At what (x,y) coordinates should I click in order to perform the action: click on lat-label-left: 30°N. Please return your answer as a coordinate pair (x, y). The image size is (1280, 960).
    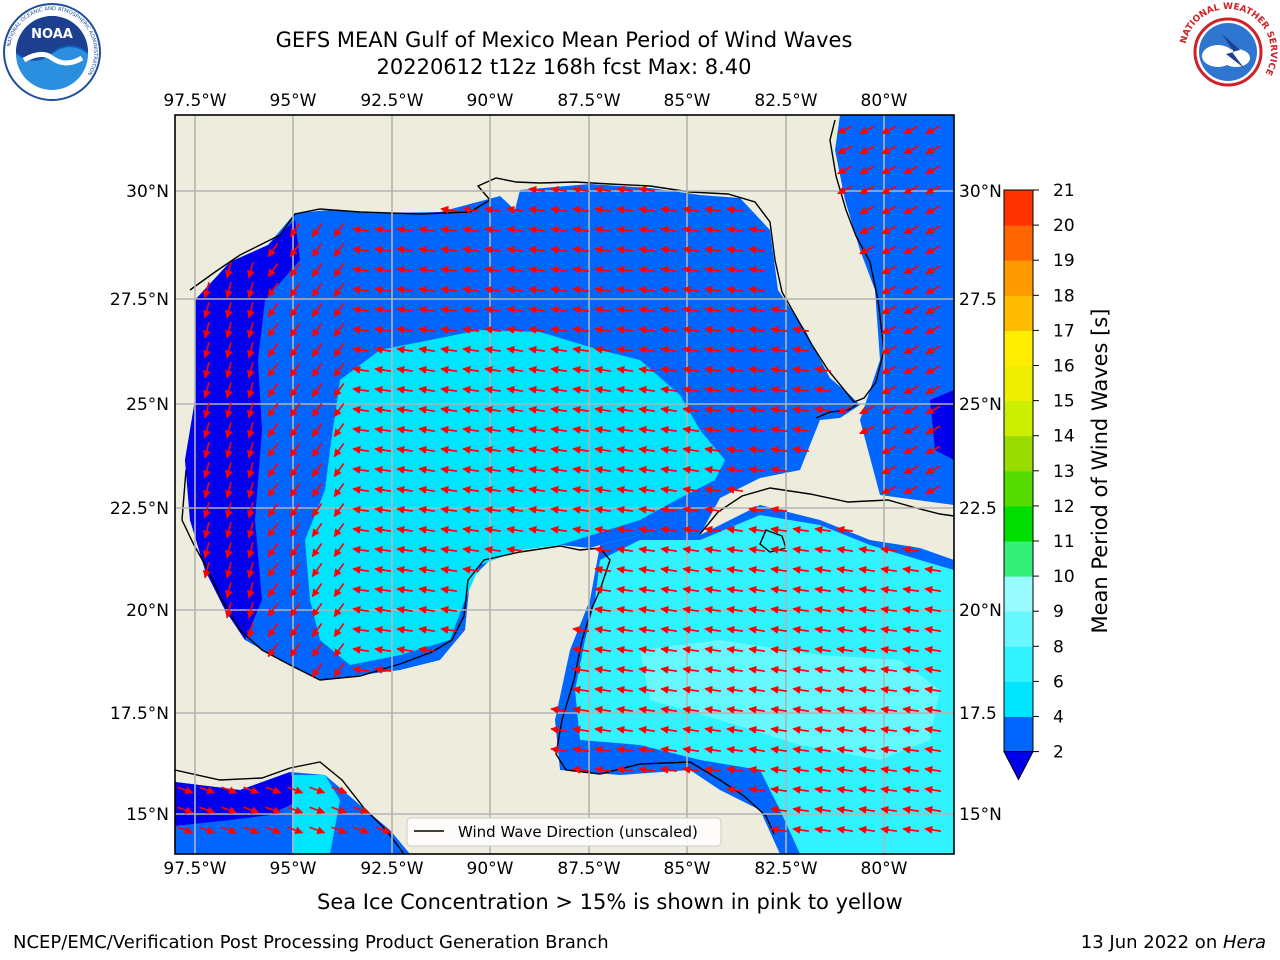
    Looking at the image, I should click on (147, 192).